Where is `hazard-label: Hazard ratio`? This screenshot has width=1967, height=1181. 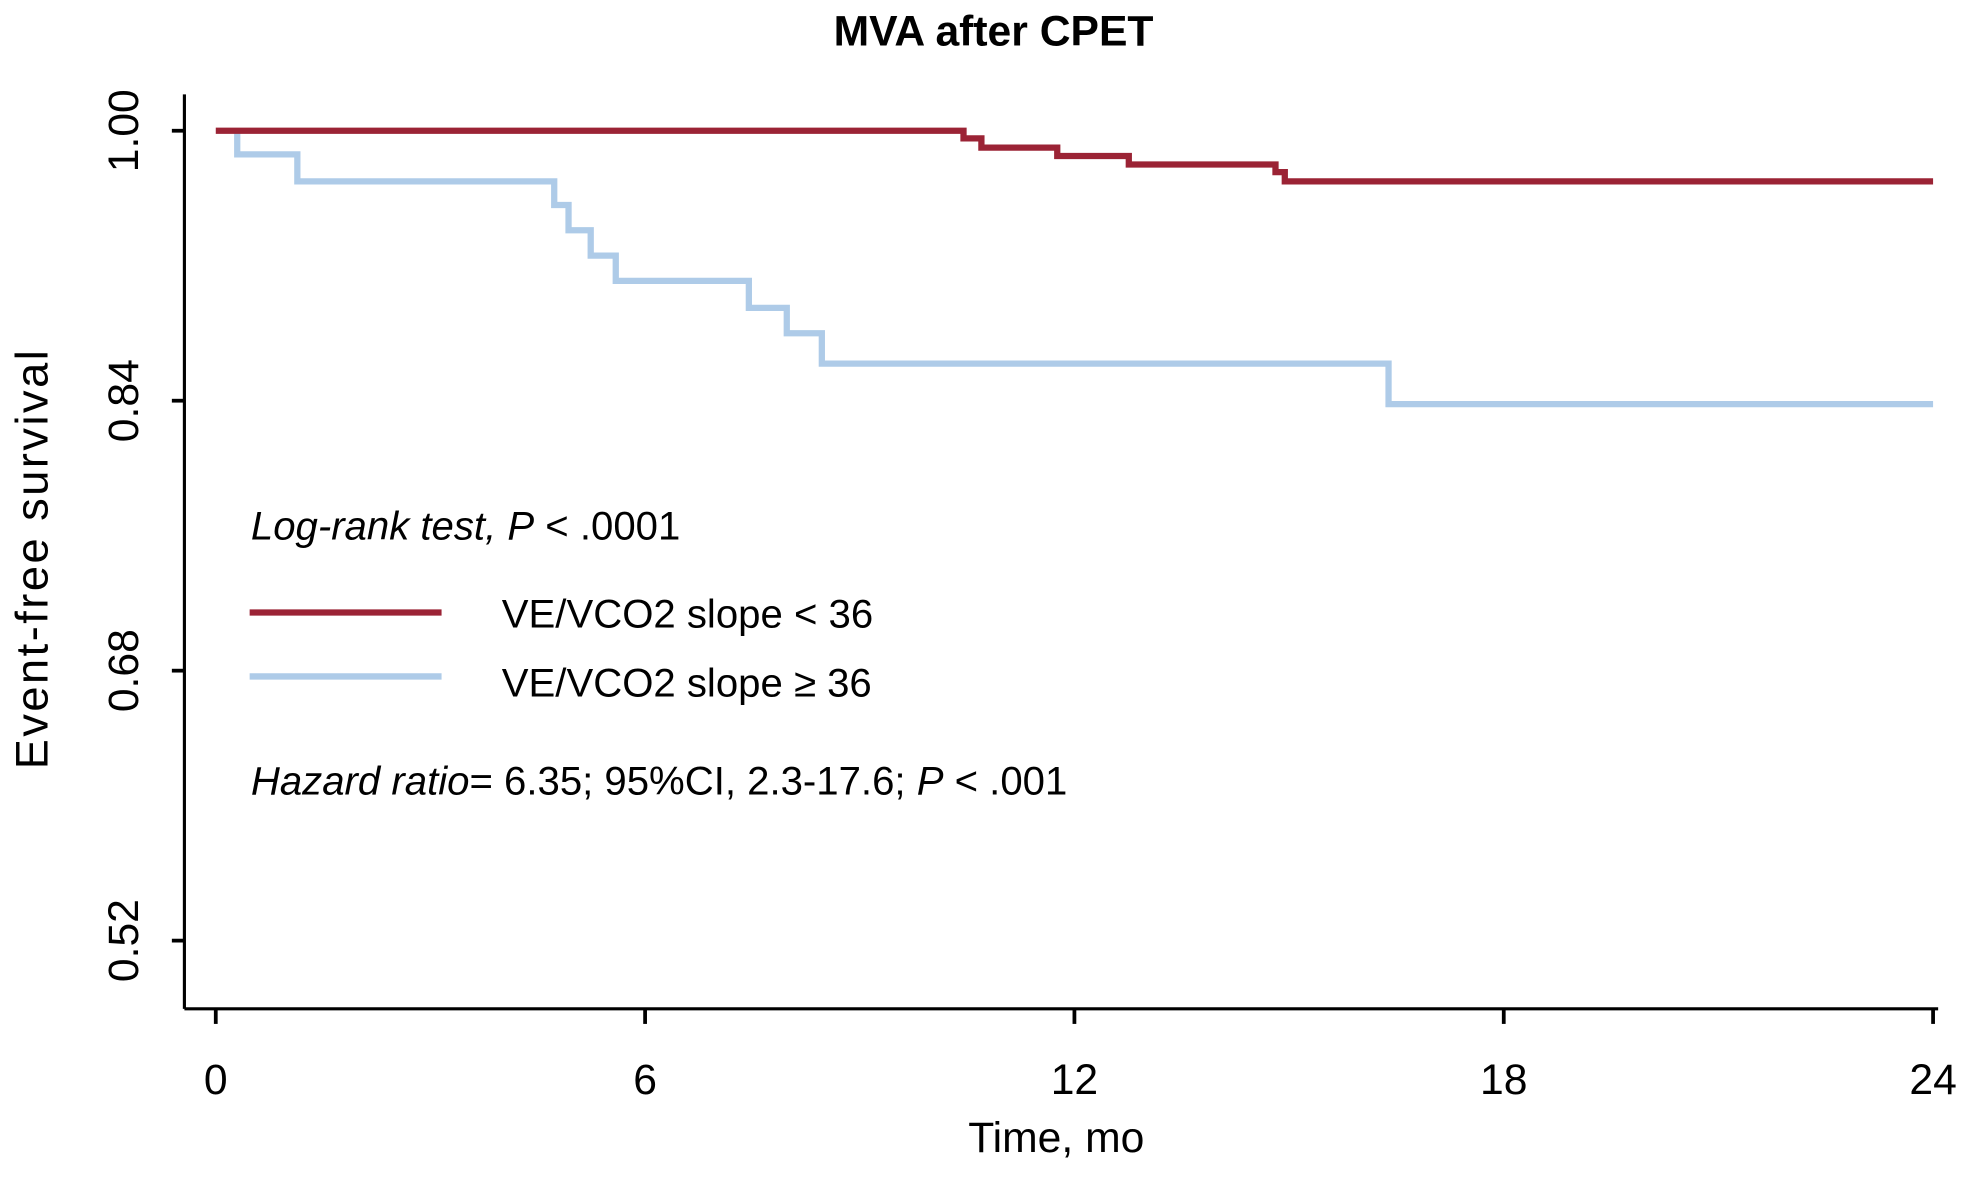 hazard-label: Hazard ratio is located at coordinates (360, 780).